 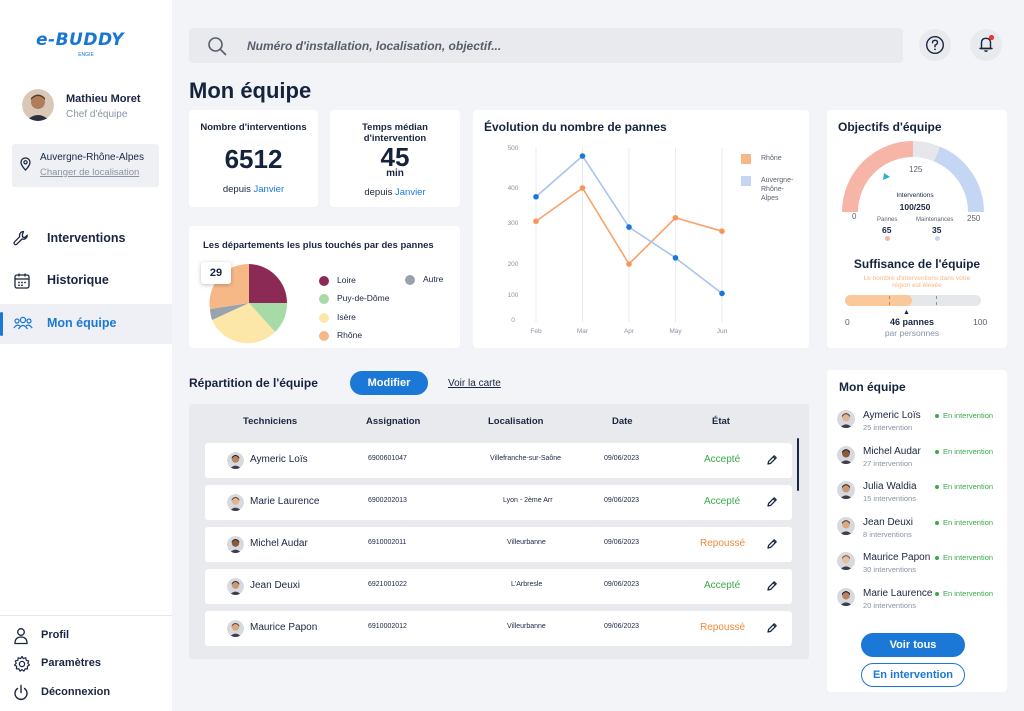 What do you see at coordinates (974, 218) in the screenshot?
I see `gauge-max: 250` at bounding box center [974, 218].